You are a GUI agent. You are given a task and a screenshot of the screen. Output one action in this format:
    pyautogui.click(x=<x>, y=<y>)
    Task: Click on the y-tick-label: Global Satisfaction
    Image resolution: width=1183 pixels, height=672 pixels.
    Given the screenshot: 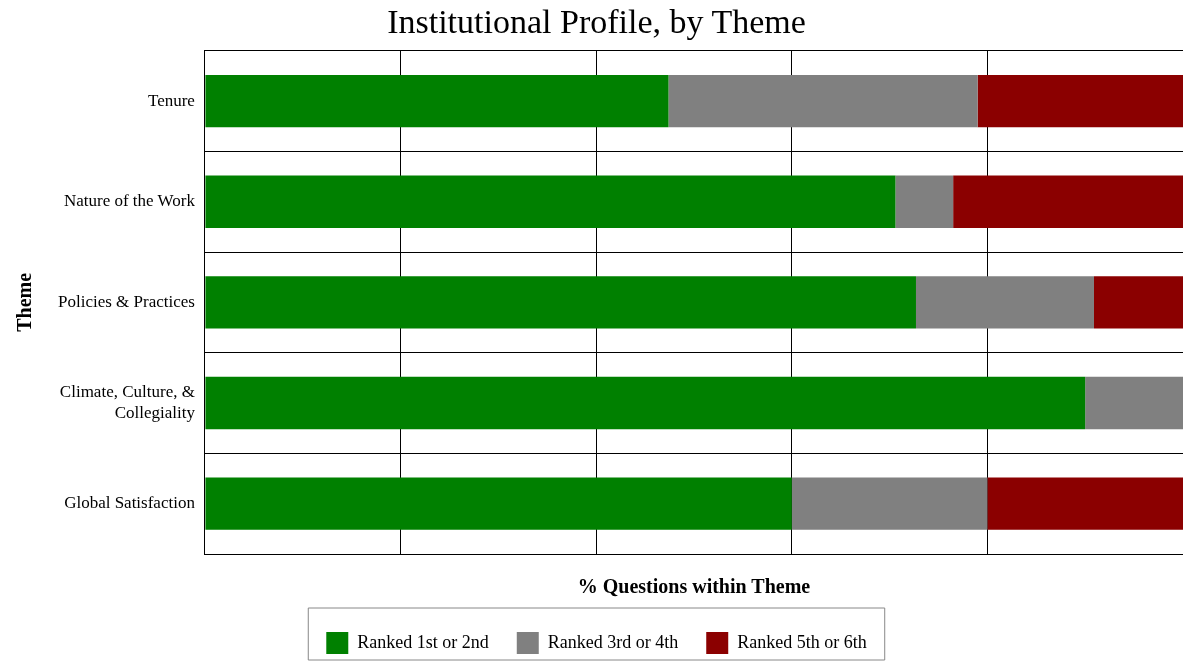 What is the action you would take?
    pyautogui.click(x=130, y=503)
    